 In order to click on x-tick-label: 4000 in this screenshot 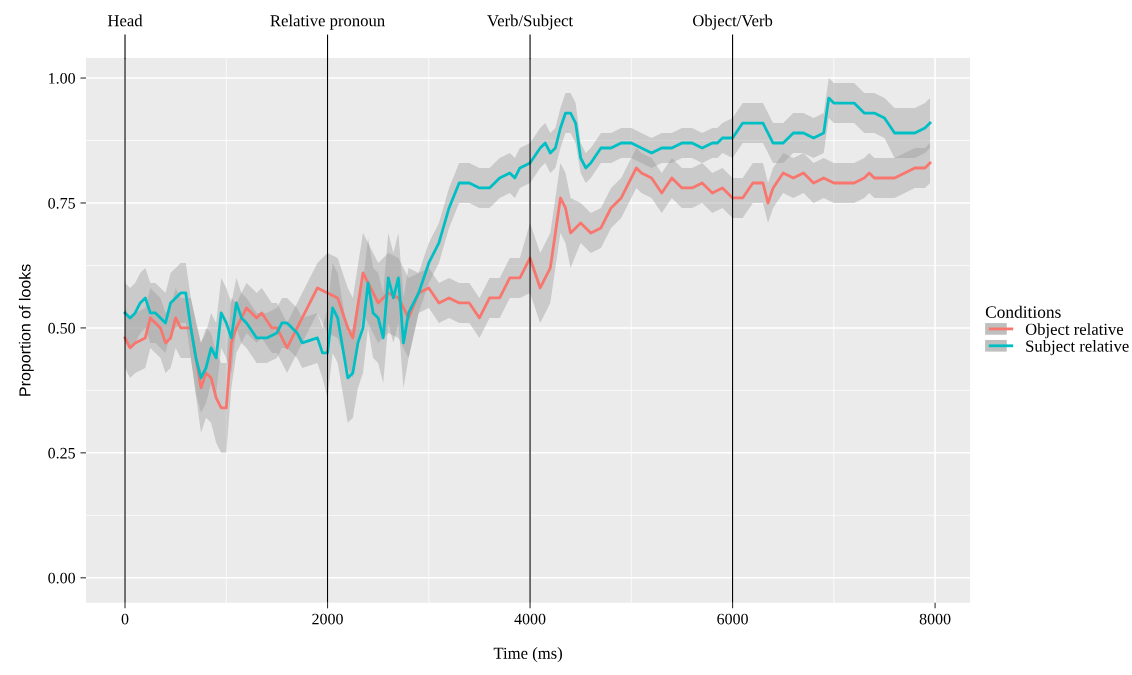, I will do `click(530, 619)`.